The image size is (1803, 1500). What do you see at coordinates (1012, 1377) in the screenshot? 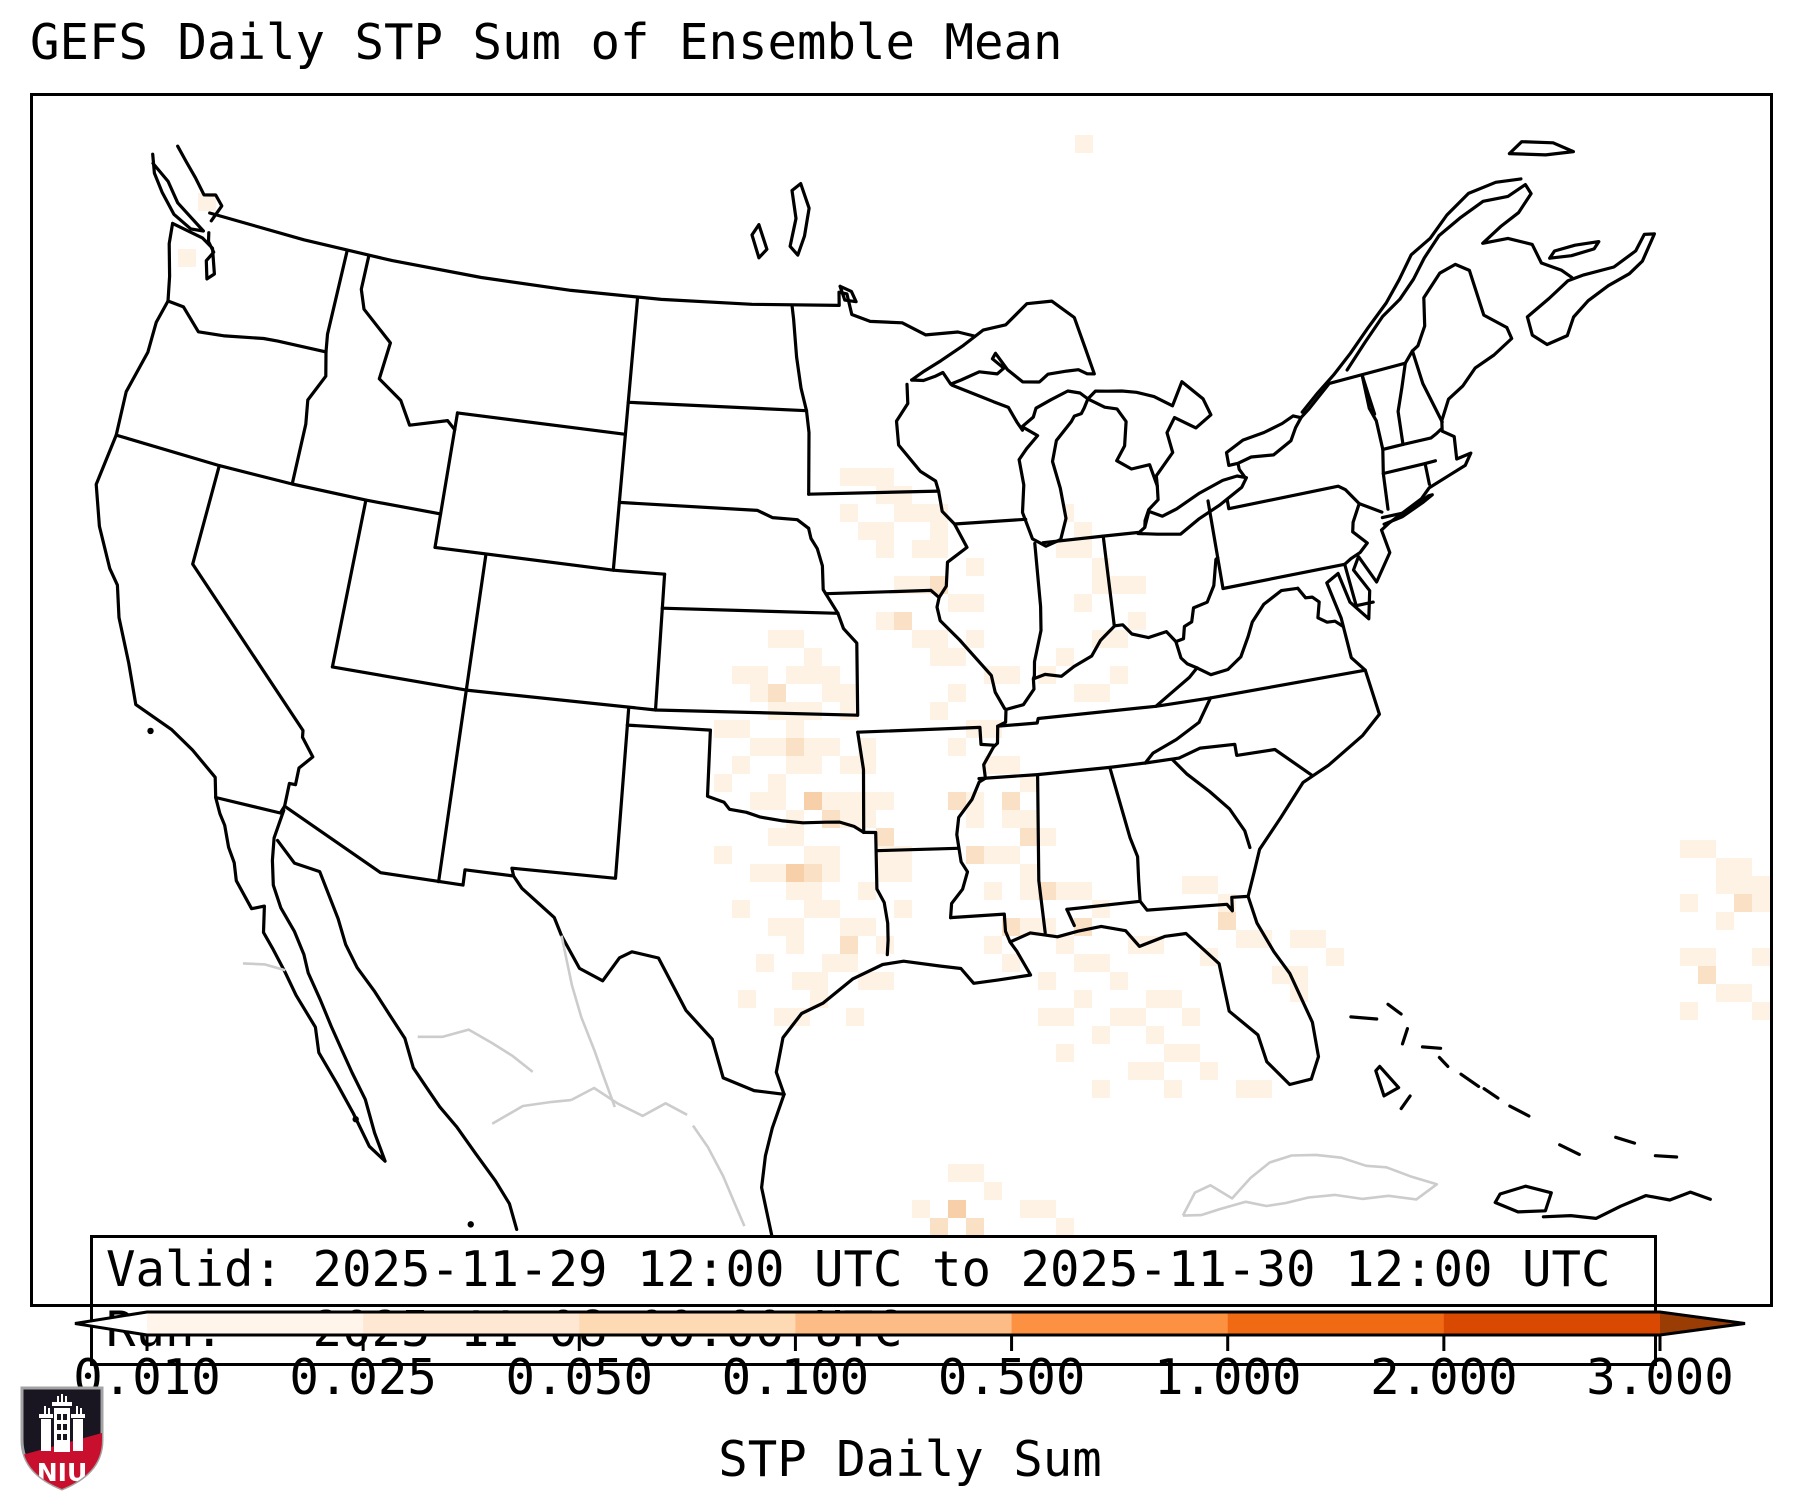
I see `colorbar-tick-label: 0.500` at bounding box center [1012, 1377].